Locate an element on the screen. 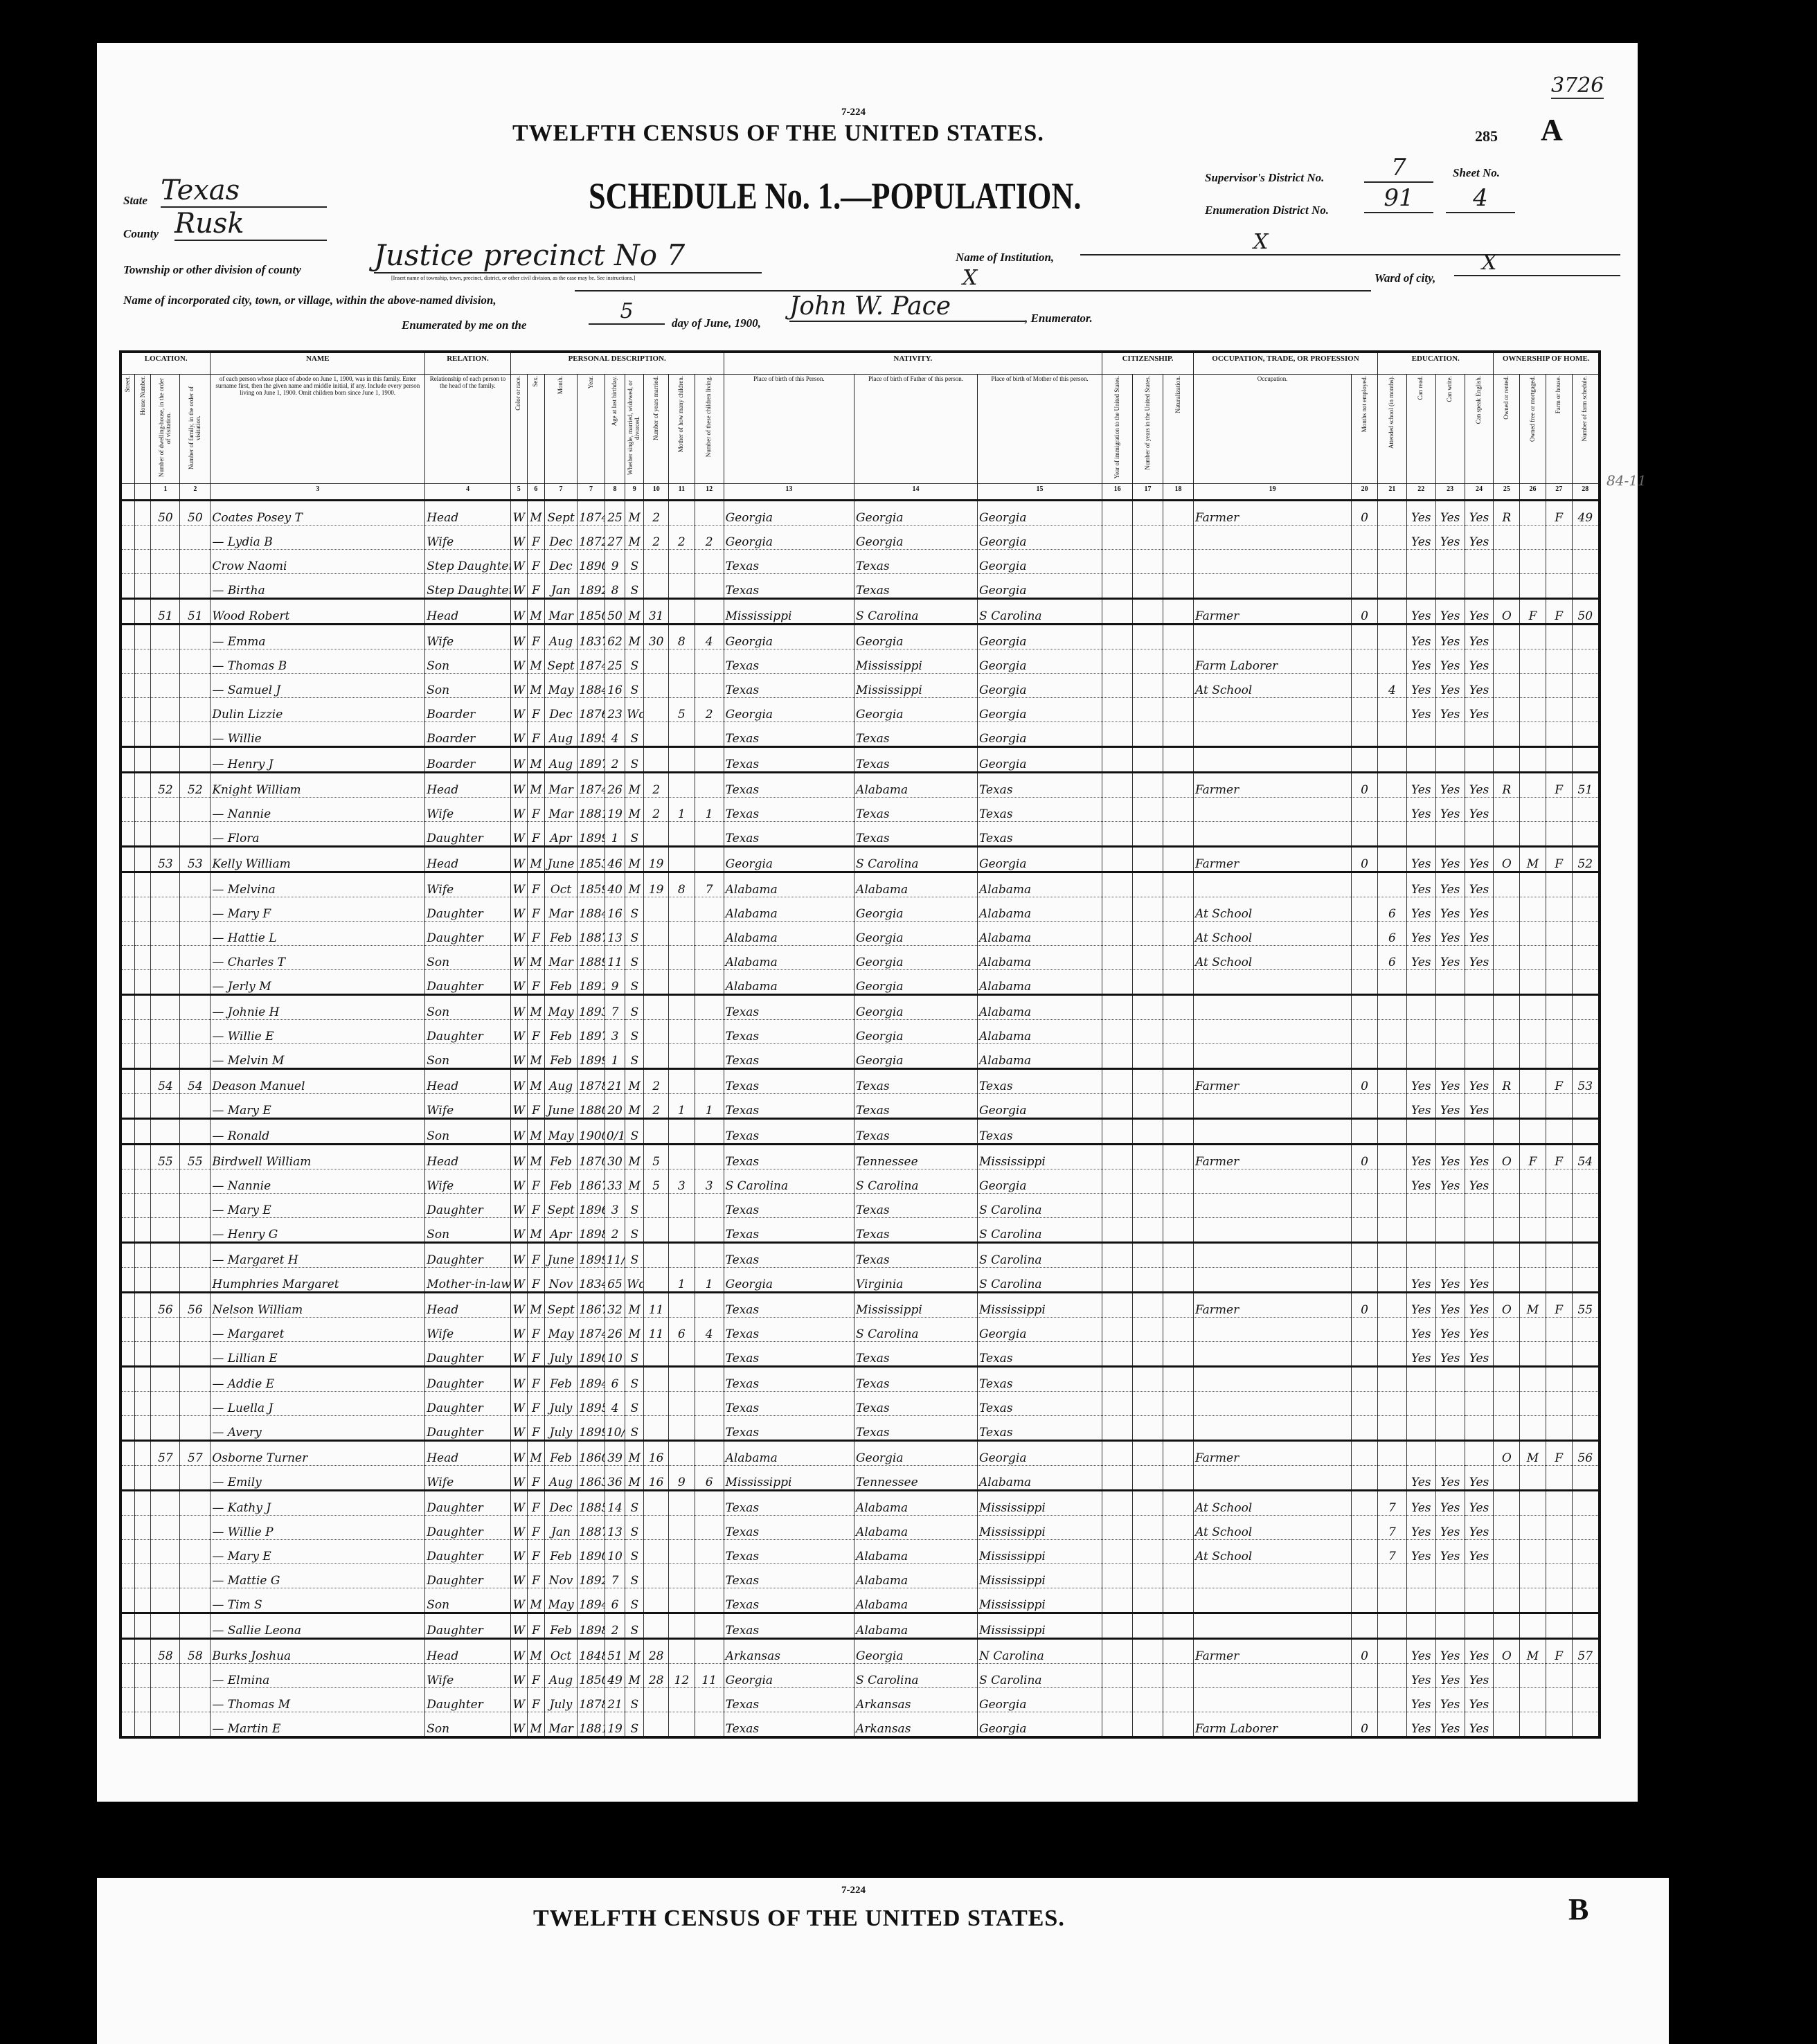  birth-month-cell: July is located at coordinates (561, 1700).